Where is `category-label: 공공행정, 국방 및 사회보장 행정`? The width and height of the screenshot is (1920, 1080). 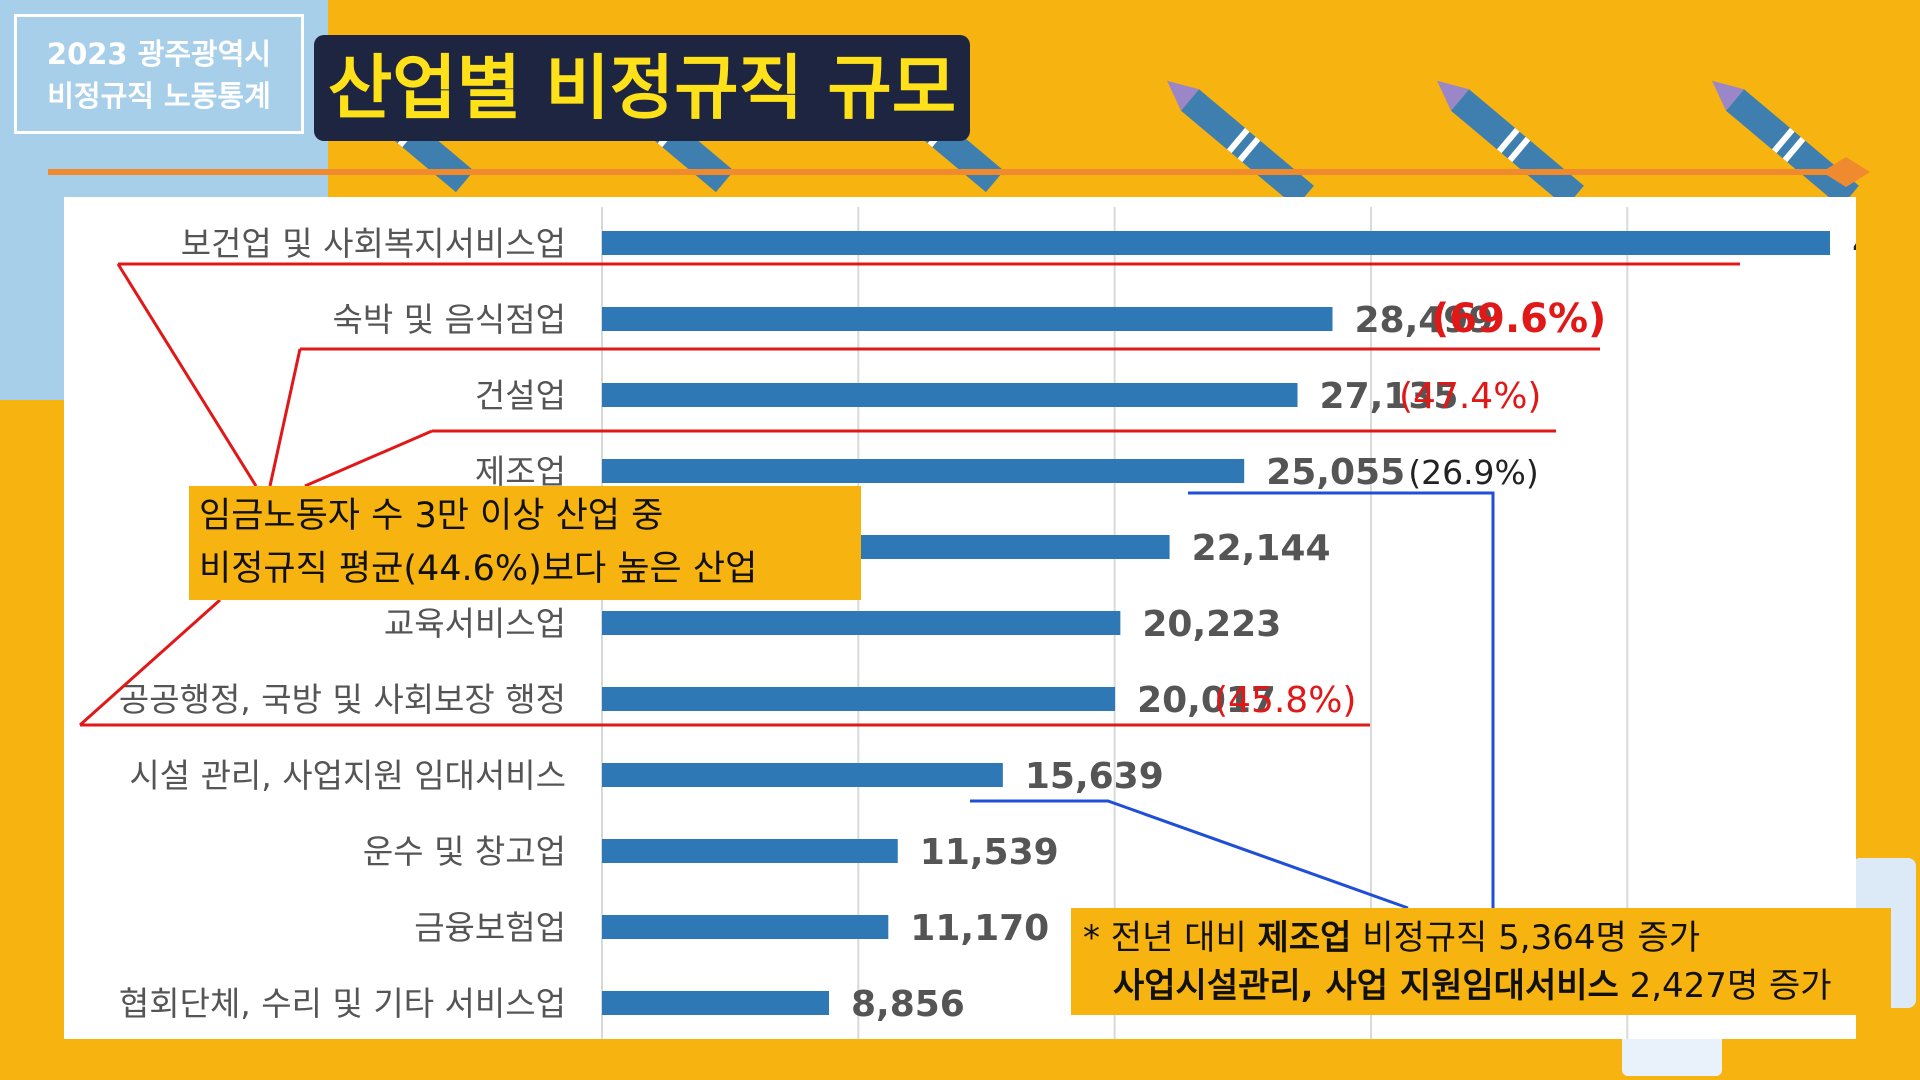 category-label: 공공행정, 국방 및 사회보장 행정 is located at coordinates (342, 699).